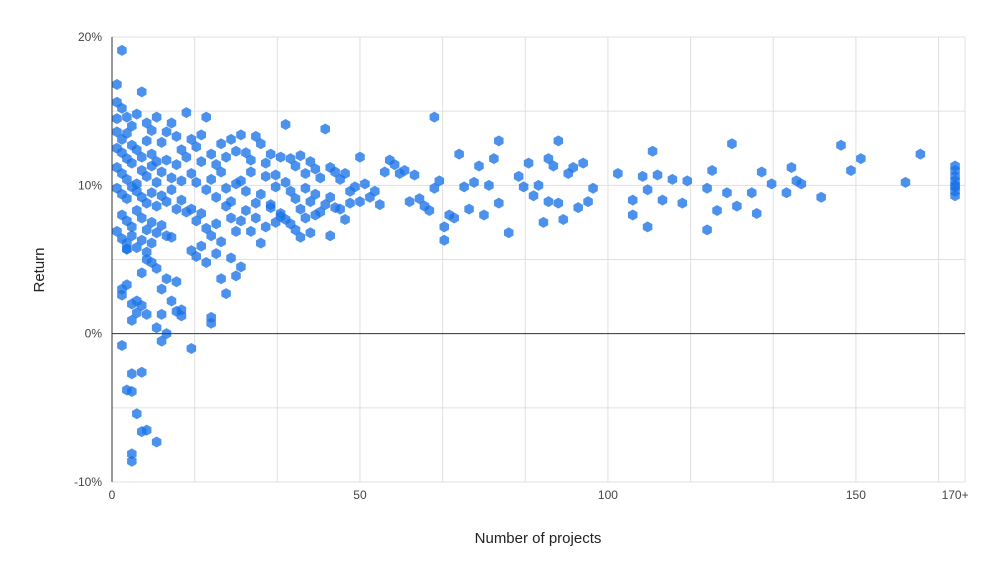  Describe the element at coordinates (856, 495) in the screenshot. I see `x-tick-label: 150` at that location.